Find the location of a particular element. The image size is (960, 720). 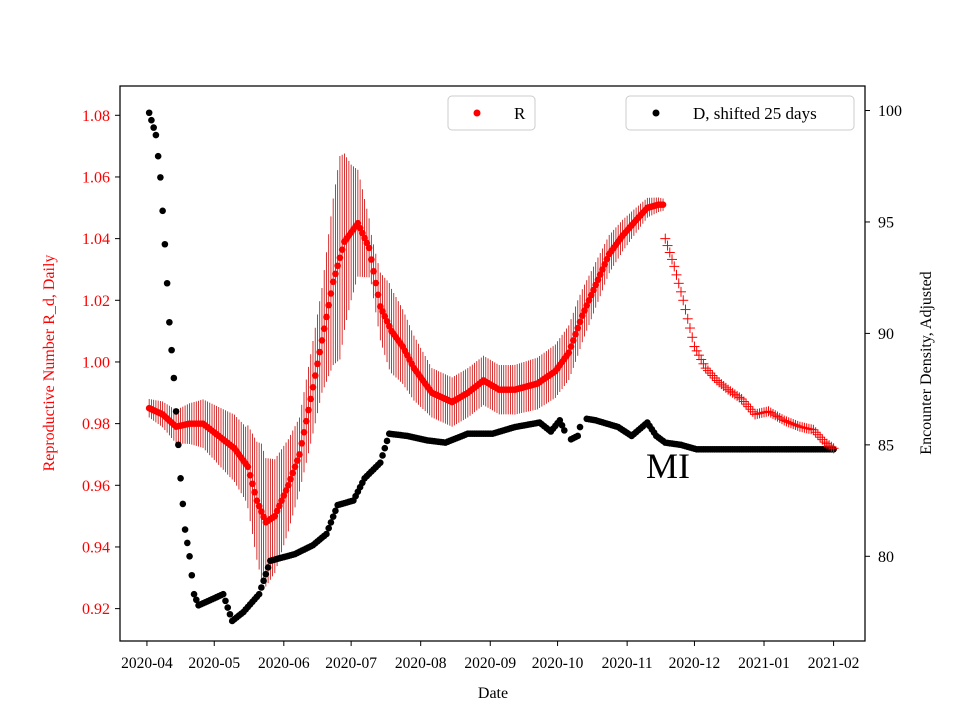

legend-r-box is located at coordinates (491, 113).